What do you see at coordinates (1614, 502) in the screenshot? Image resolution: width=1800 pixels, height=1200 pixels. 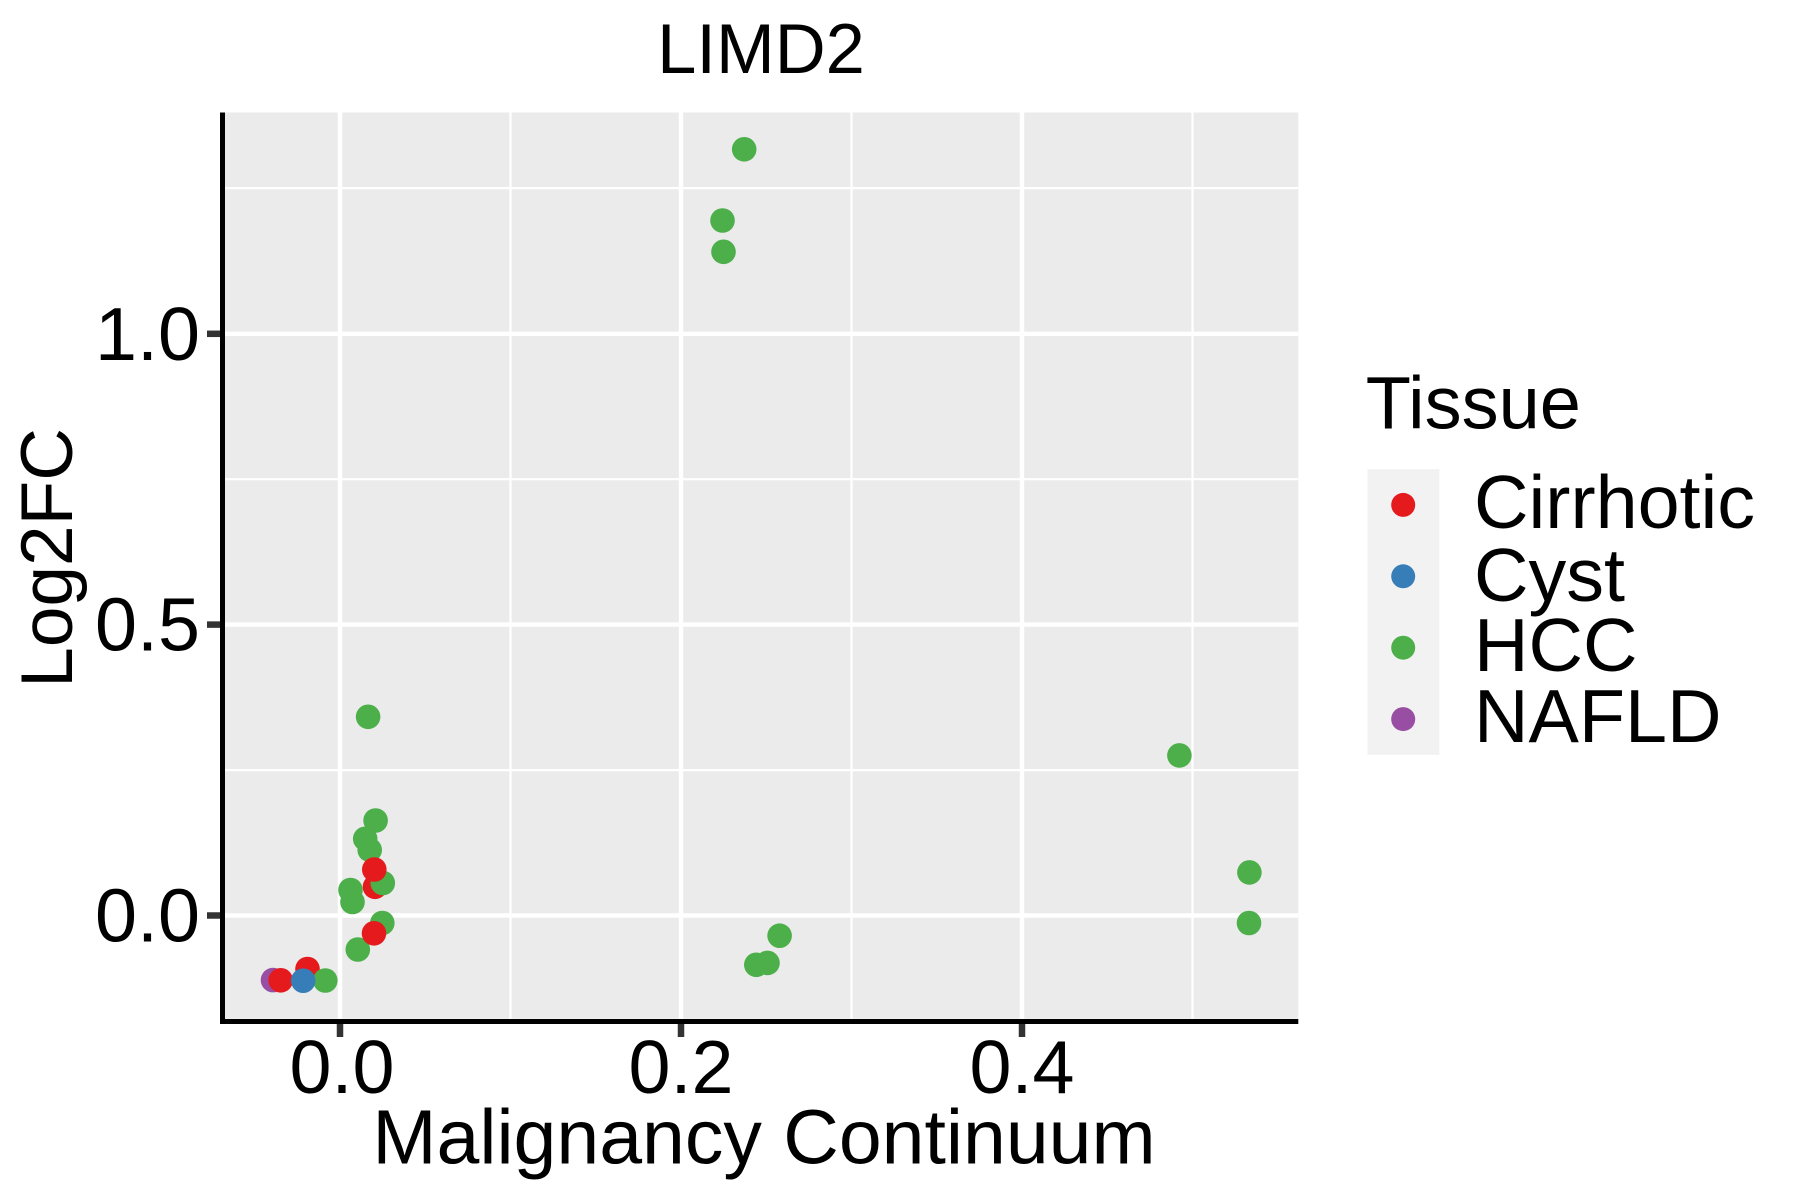 I see `svg-text: Cirrhotic` at bounding box center [1614, 502].